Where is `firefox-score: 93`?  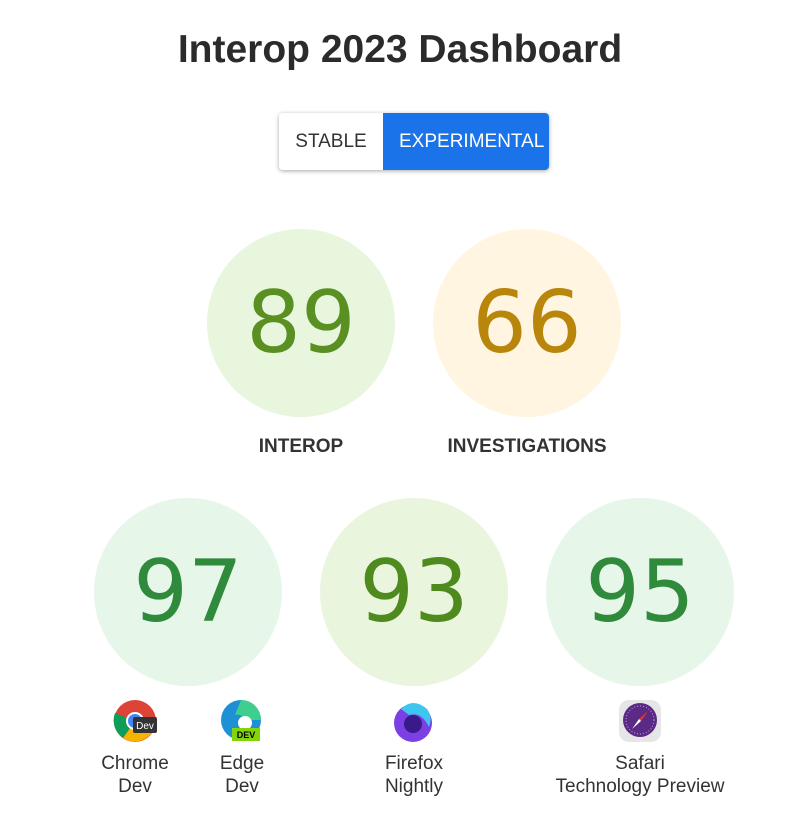 firefox-score: 93 is located at coordinates (414, 592).